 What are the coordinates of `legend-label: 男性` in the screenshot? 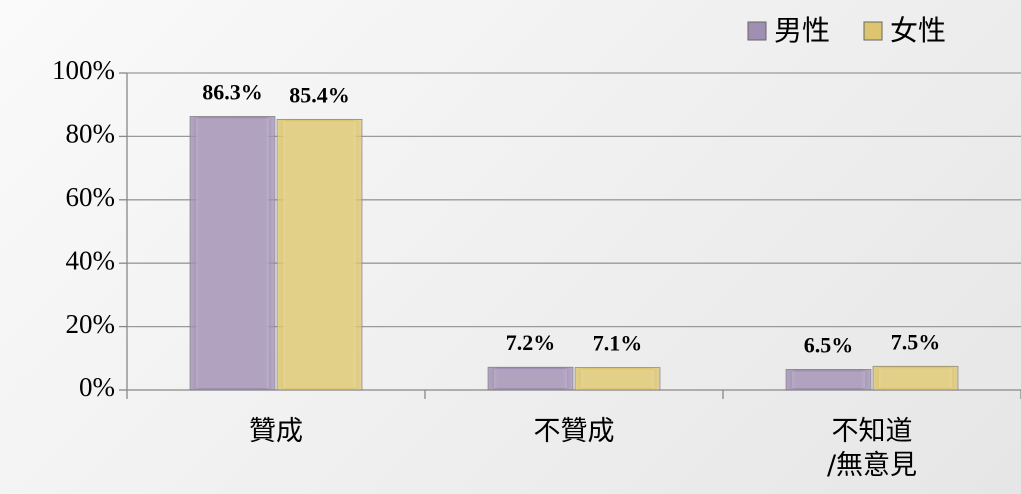 It's located at (802, 30).